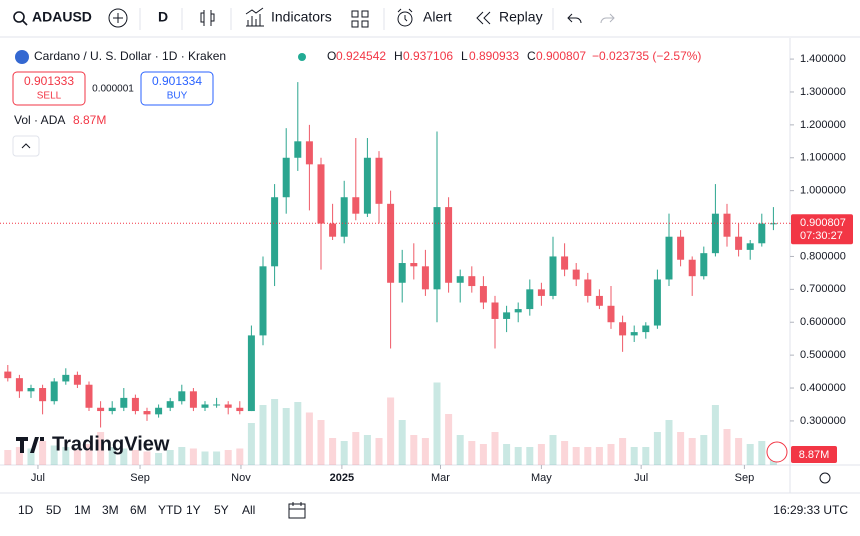 This screenshot has width=860, height=536. I want to click on sell-button, so click(49, 88).